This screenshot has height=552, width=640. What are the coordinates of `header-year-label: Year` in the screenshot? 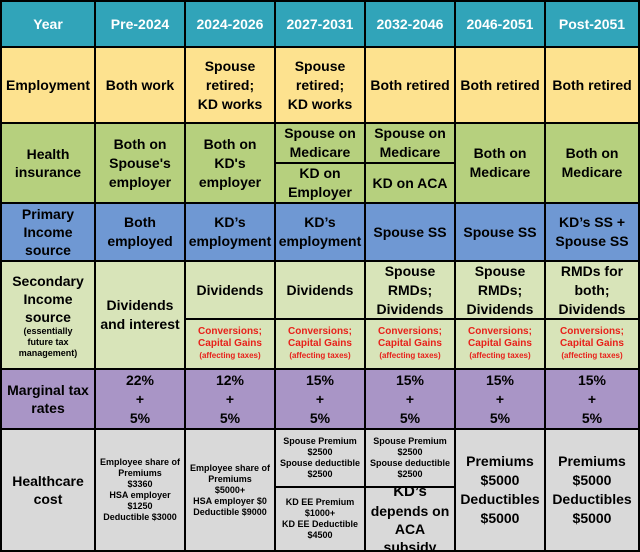 It's located at (48, 23).